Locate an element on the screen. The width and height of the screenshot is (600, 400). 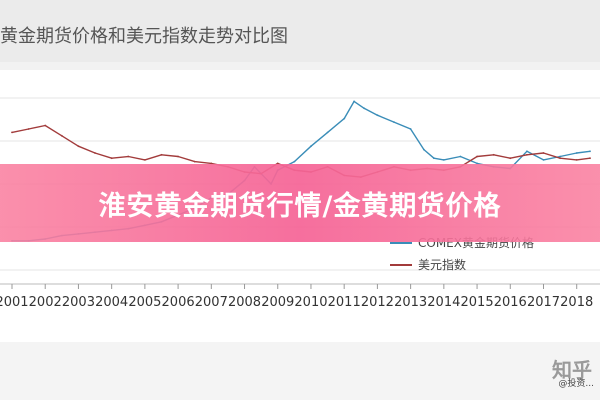
x-tick-label-2010: 2010 is located at coordinates (310, 302).